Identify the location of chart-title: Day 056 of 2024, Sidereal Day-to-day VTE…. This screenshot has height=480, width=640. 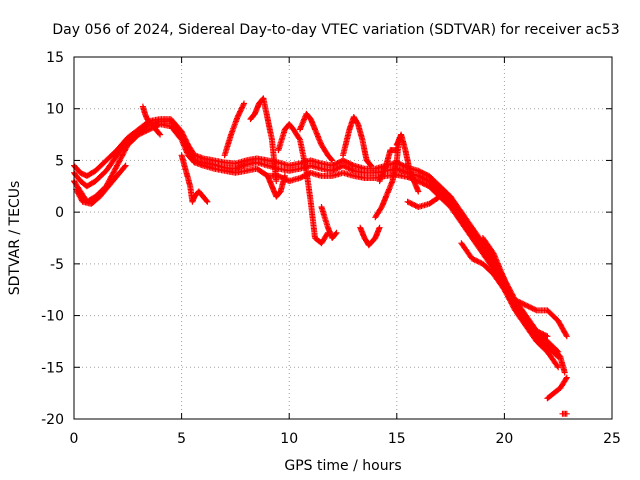
(335, 30).